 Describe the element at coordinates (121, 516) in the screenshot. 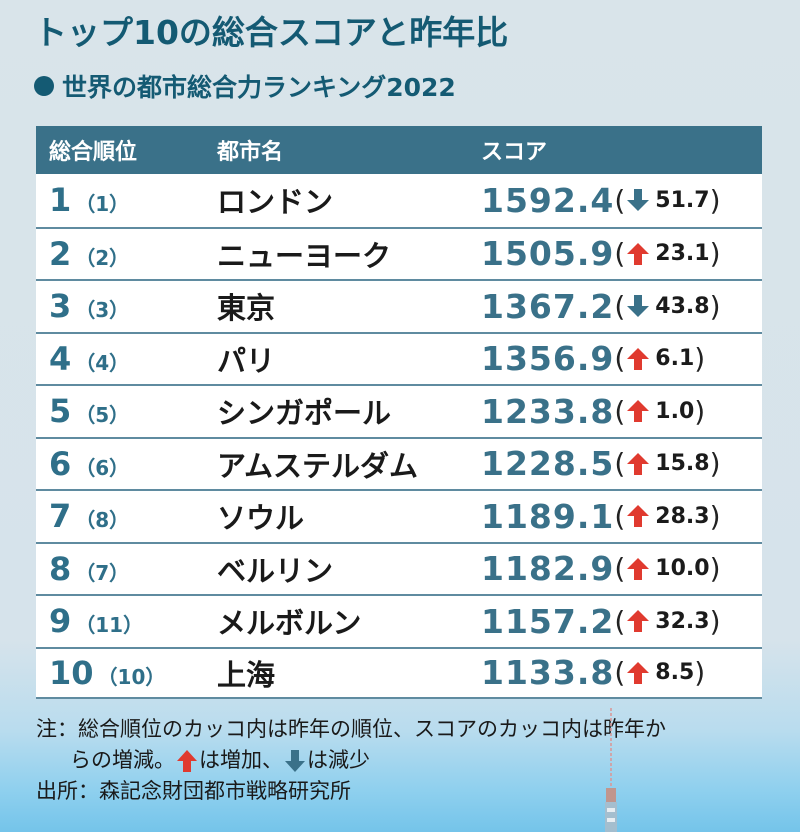

I see `rank-cell: 7 （8）` at that location.